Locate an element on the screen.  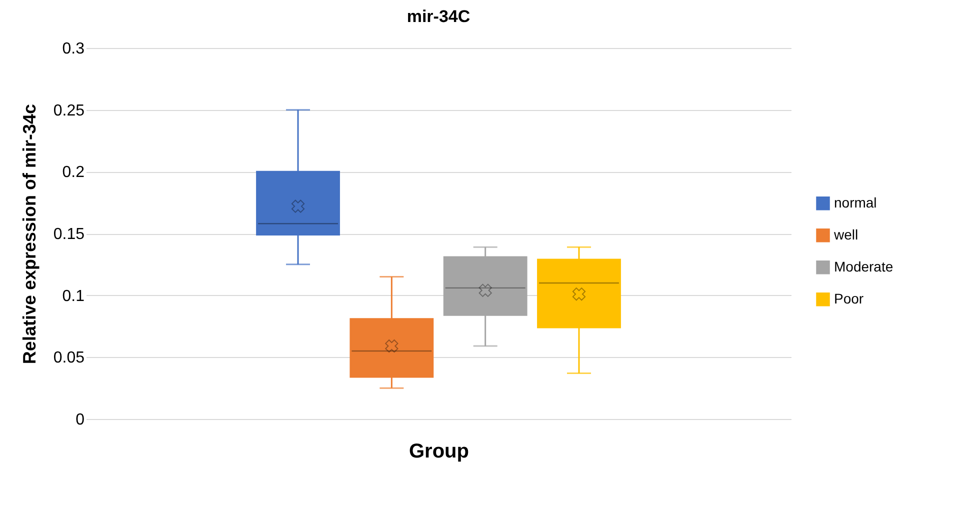
y-tick-label: 0.2 is located at coordinates (73, 173).